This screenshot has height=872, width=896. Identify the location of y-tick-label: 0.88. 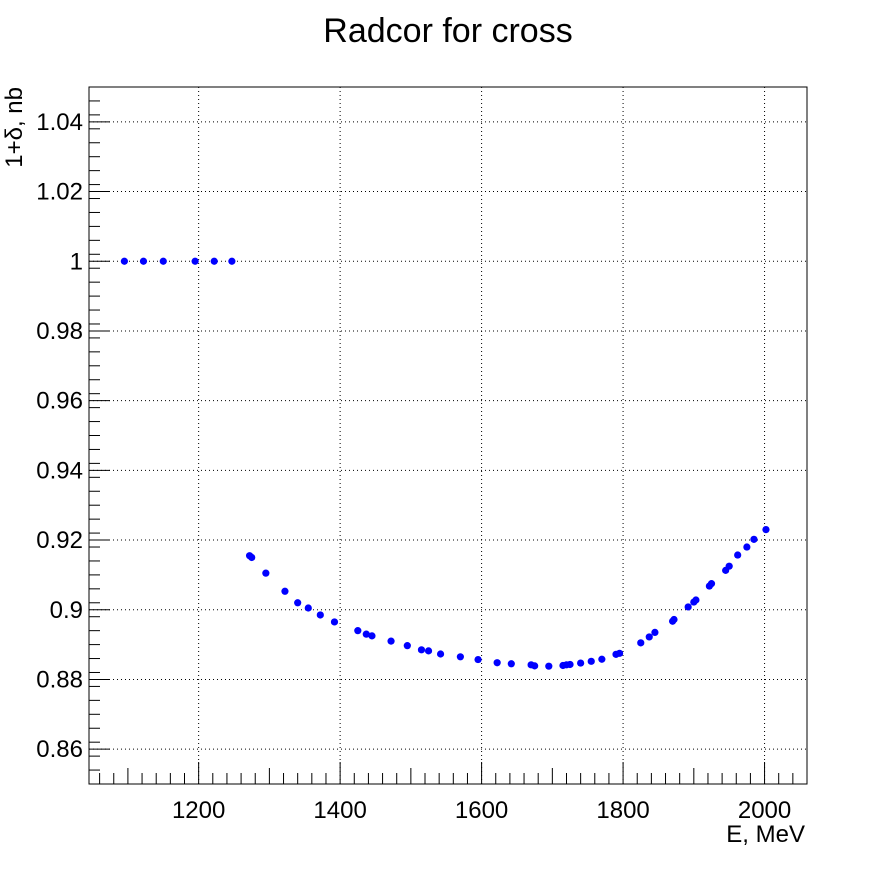
(59, 679).